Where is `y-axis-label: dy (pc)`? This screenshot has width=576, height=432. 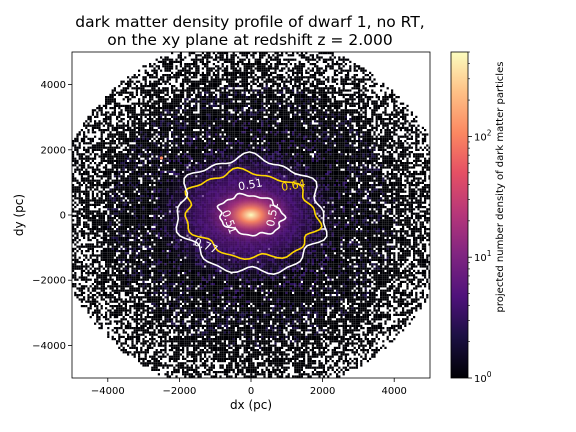 y-axis-label: dy (pc) is located at coordinates (19, 215).